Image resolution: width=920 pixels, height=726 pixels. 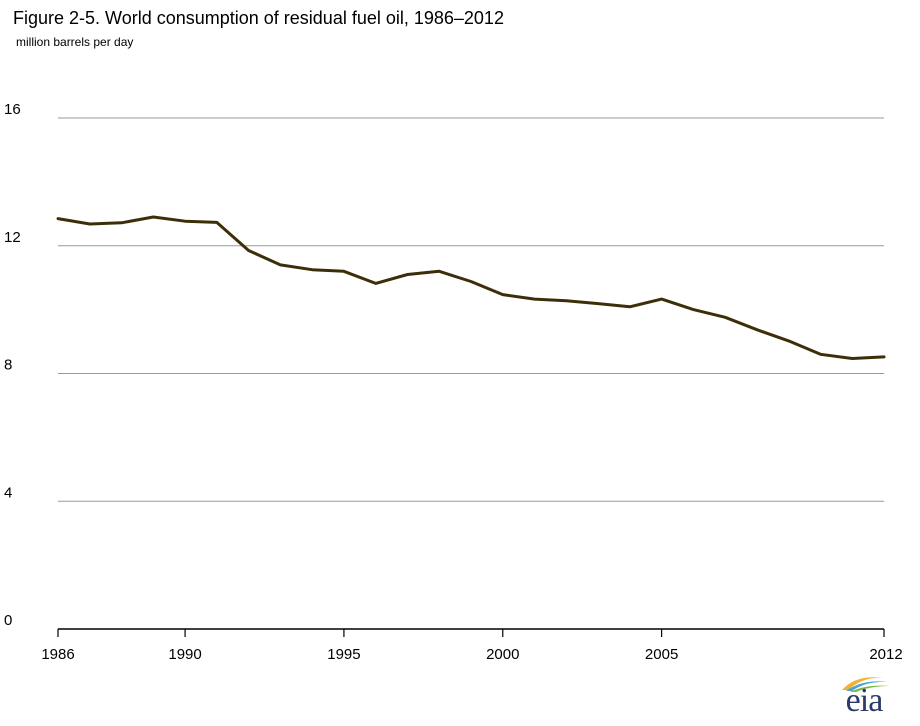 I want to click on eia-logo-swoosh-icon, so click(x=866, y=684).